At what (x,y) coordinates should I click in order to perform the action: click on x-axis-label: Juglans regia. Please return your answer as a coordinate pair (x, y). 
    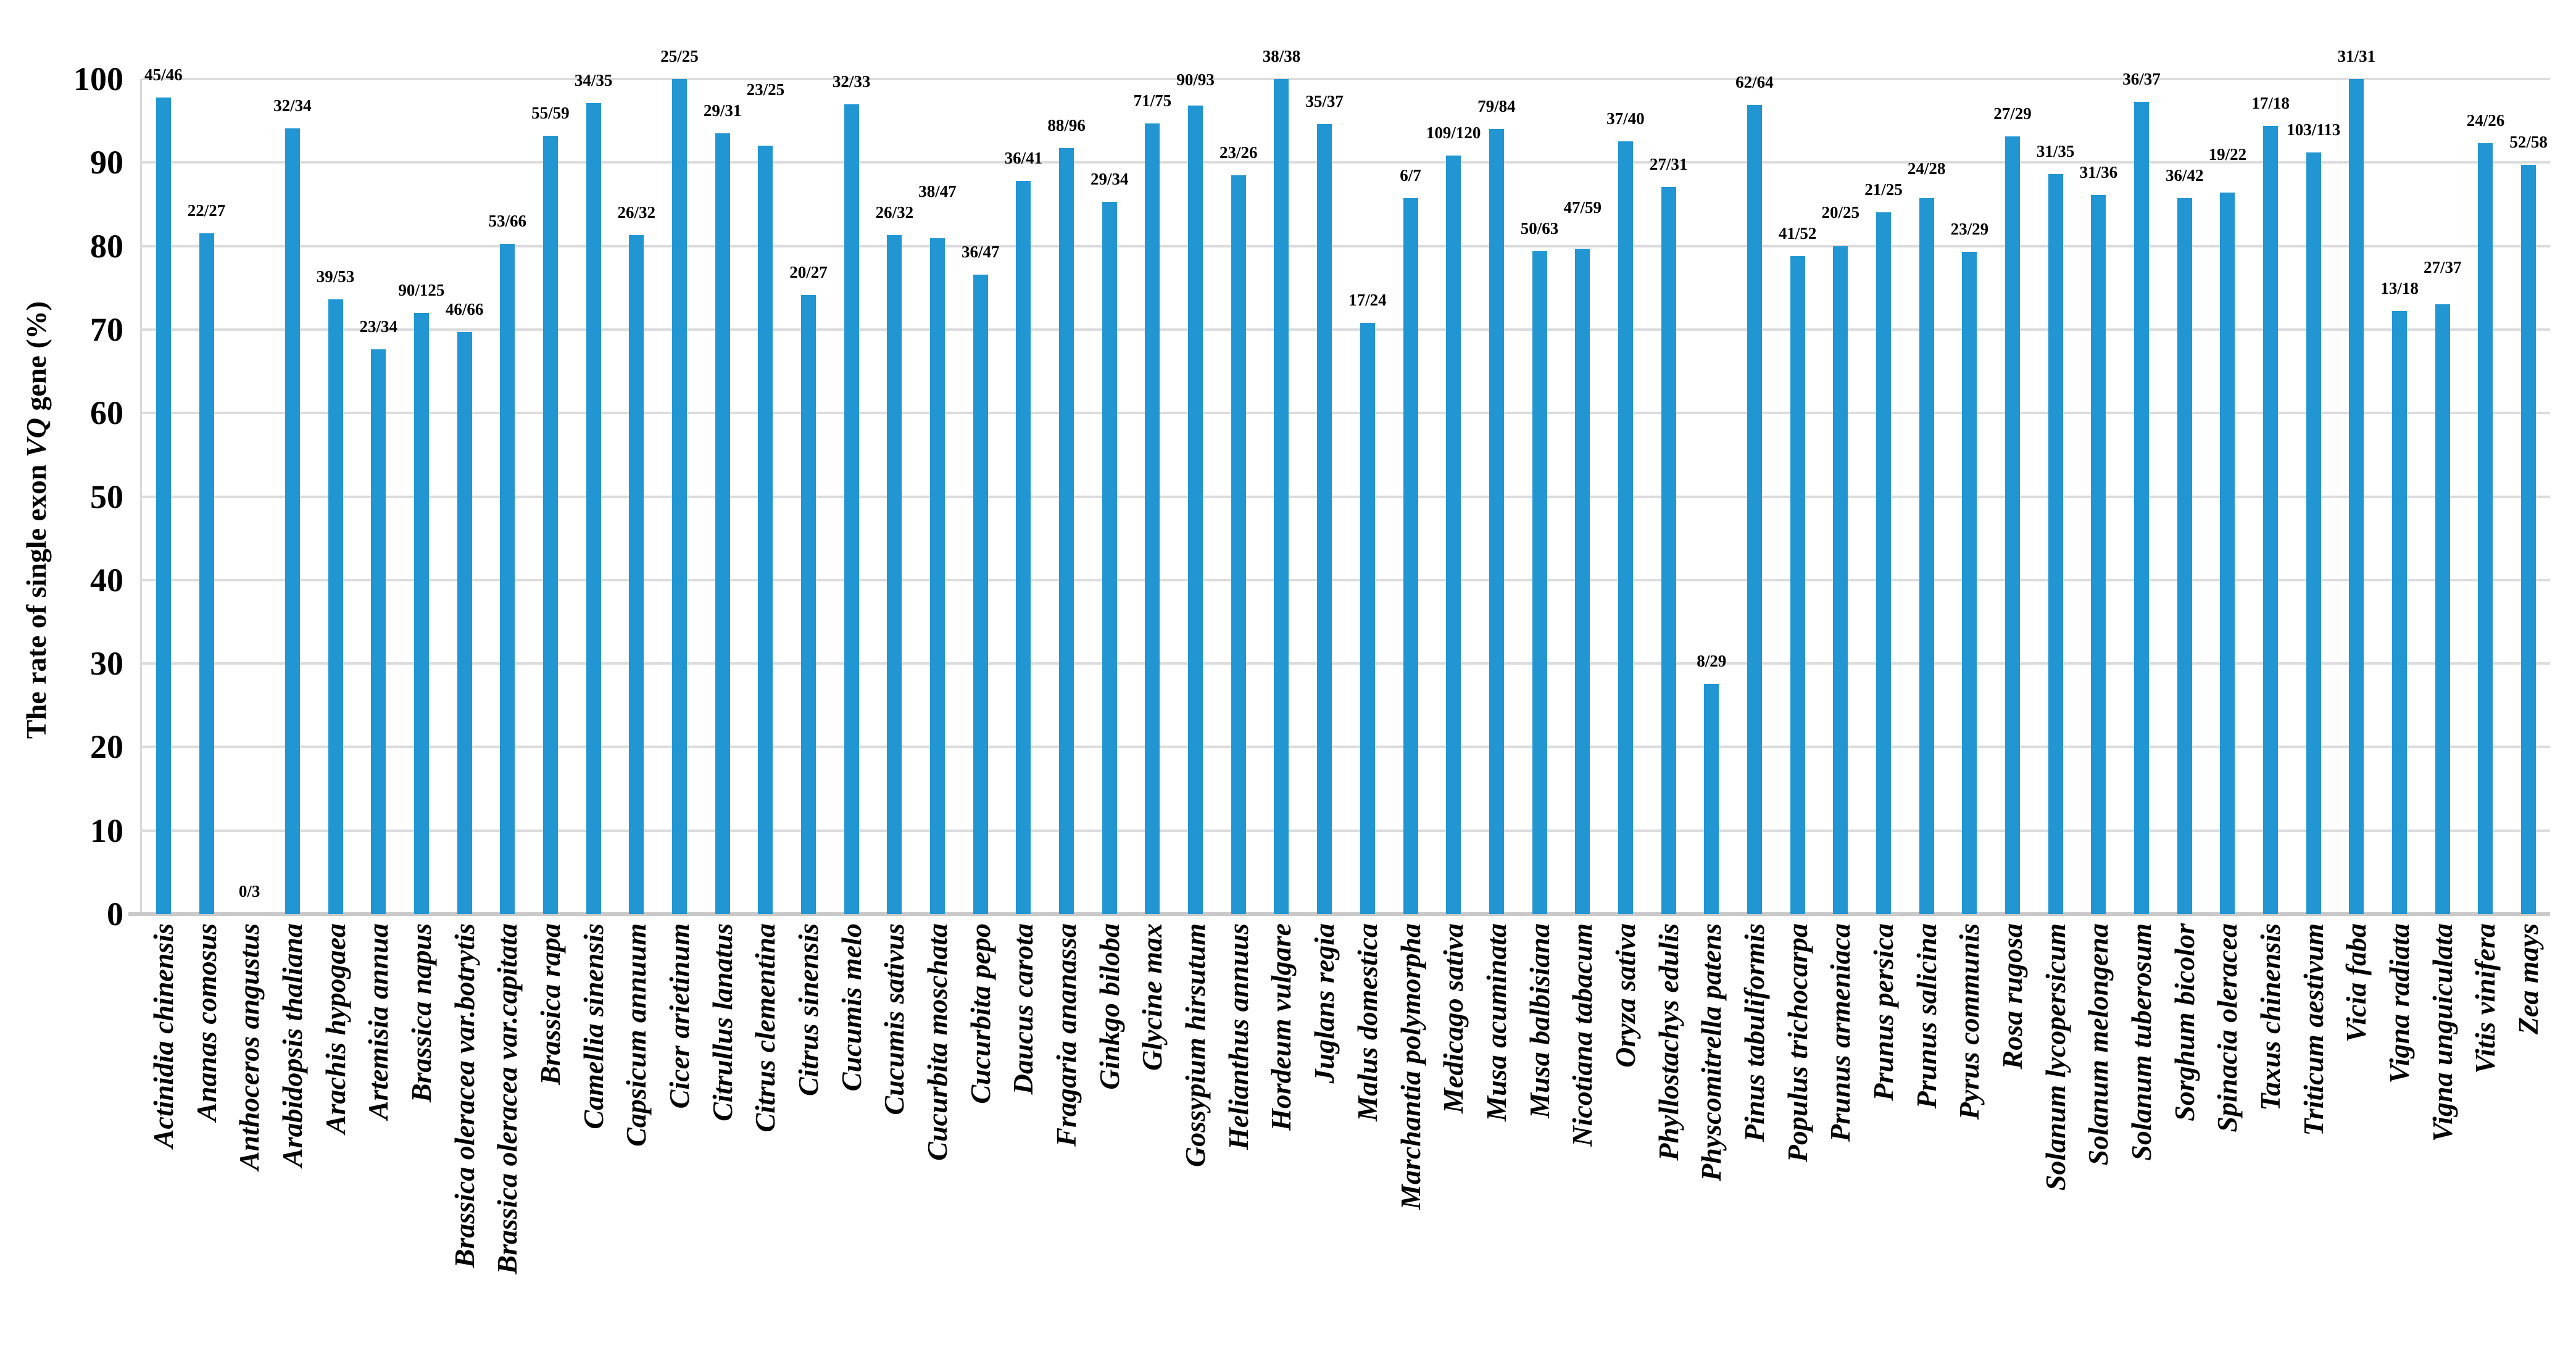
    Looking at the image, I should click on (1324, 1003).